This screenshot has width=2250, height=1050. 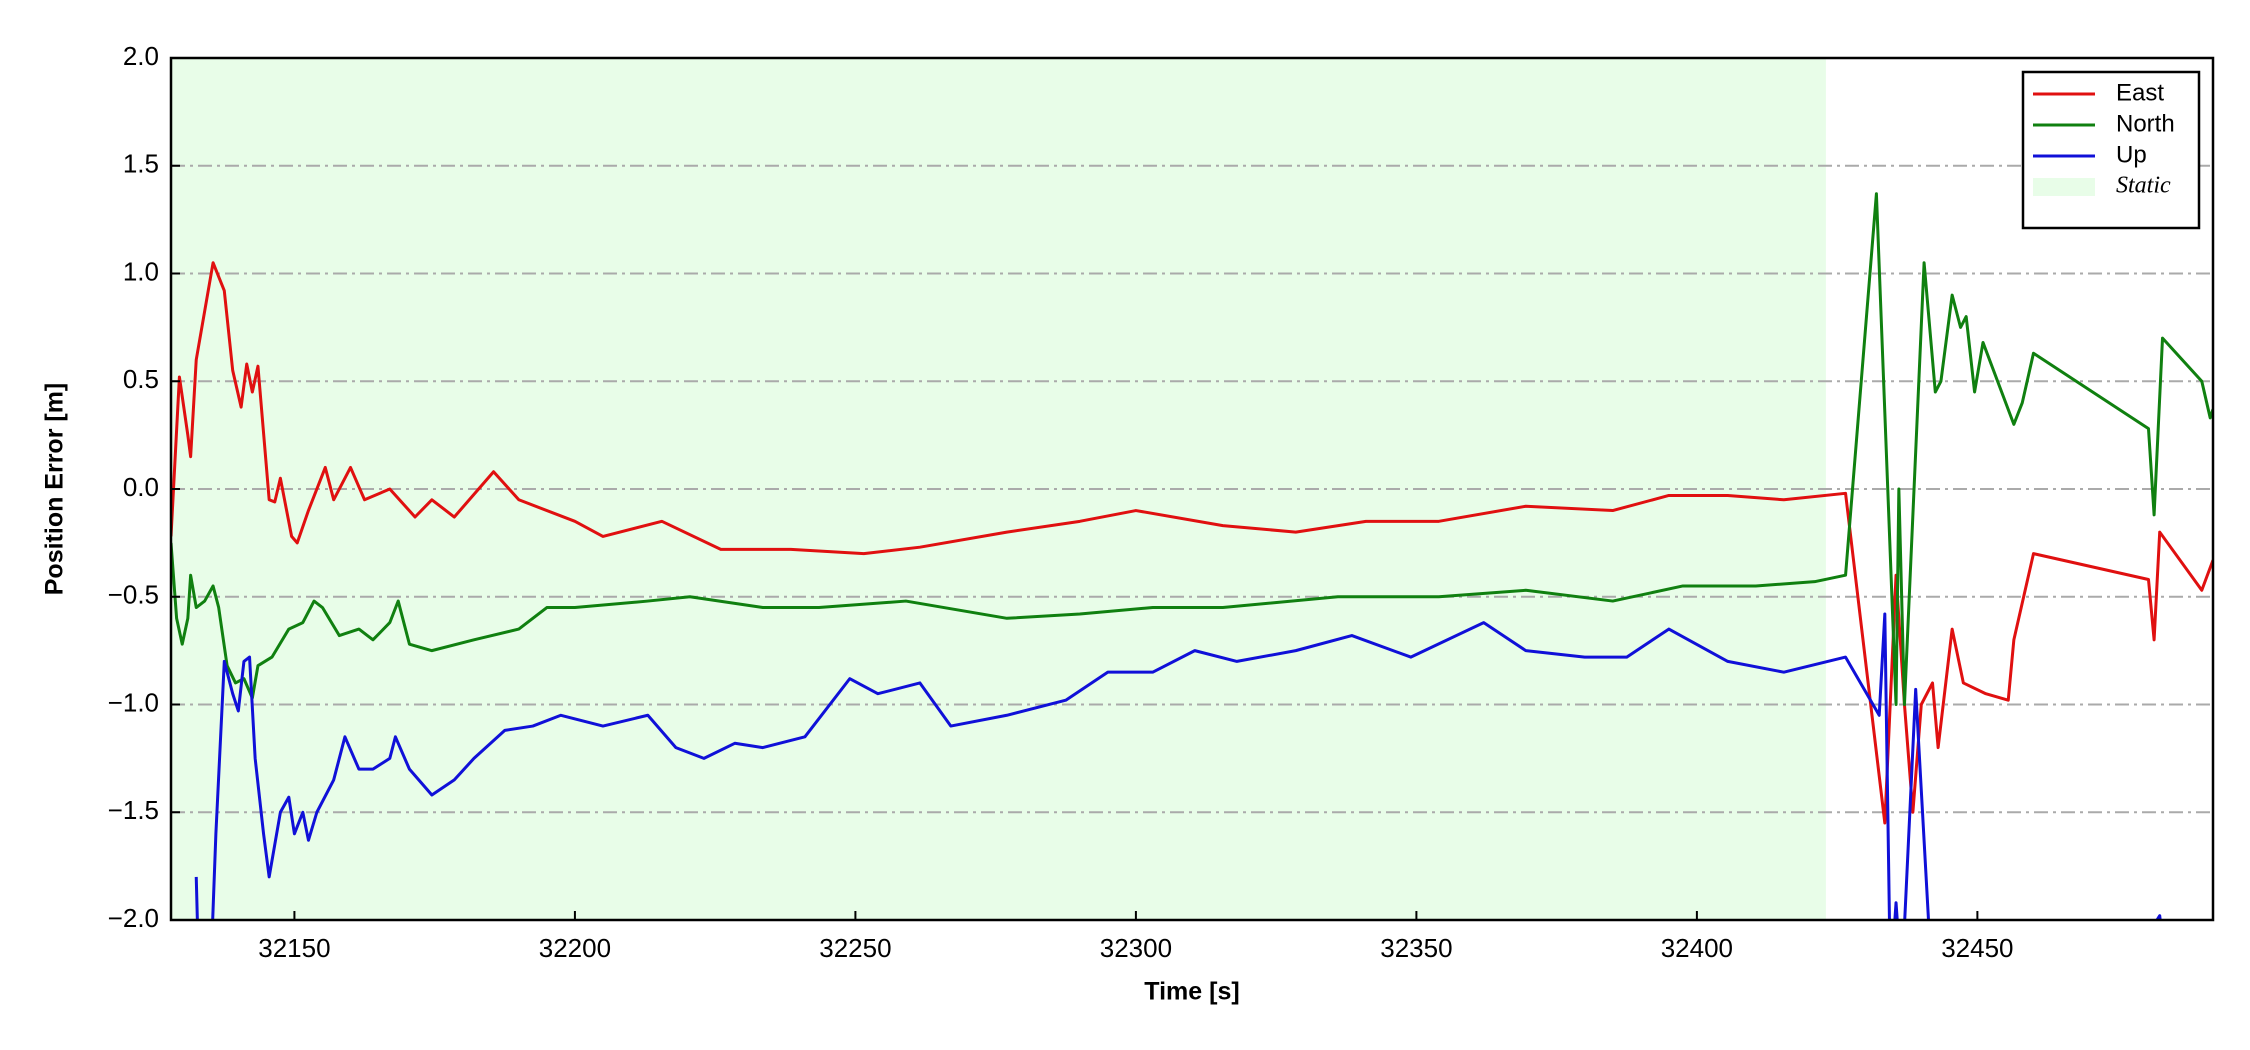 I want to click on legend-swatch, so click(x=2064, y=187).